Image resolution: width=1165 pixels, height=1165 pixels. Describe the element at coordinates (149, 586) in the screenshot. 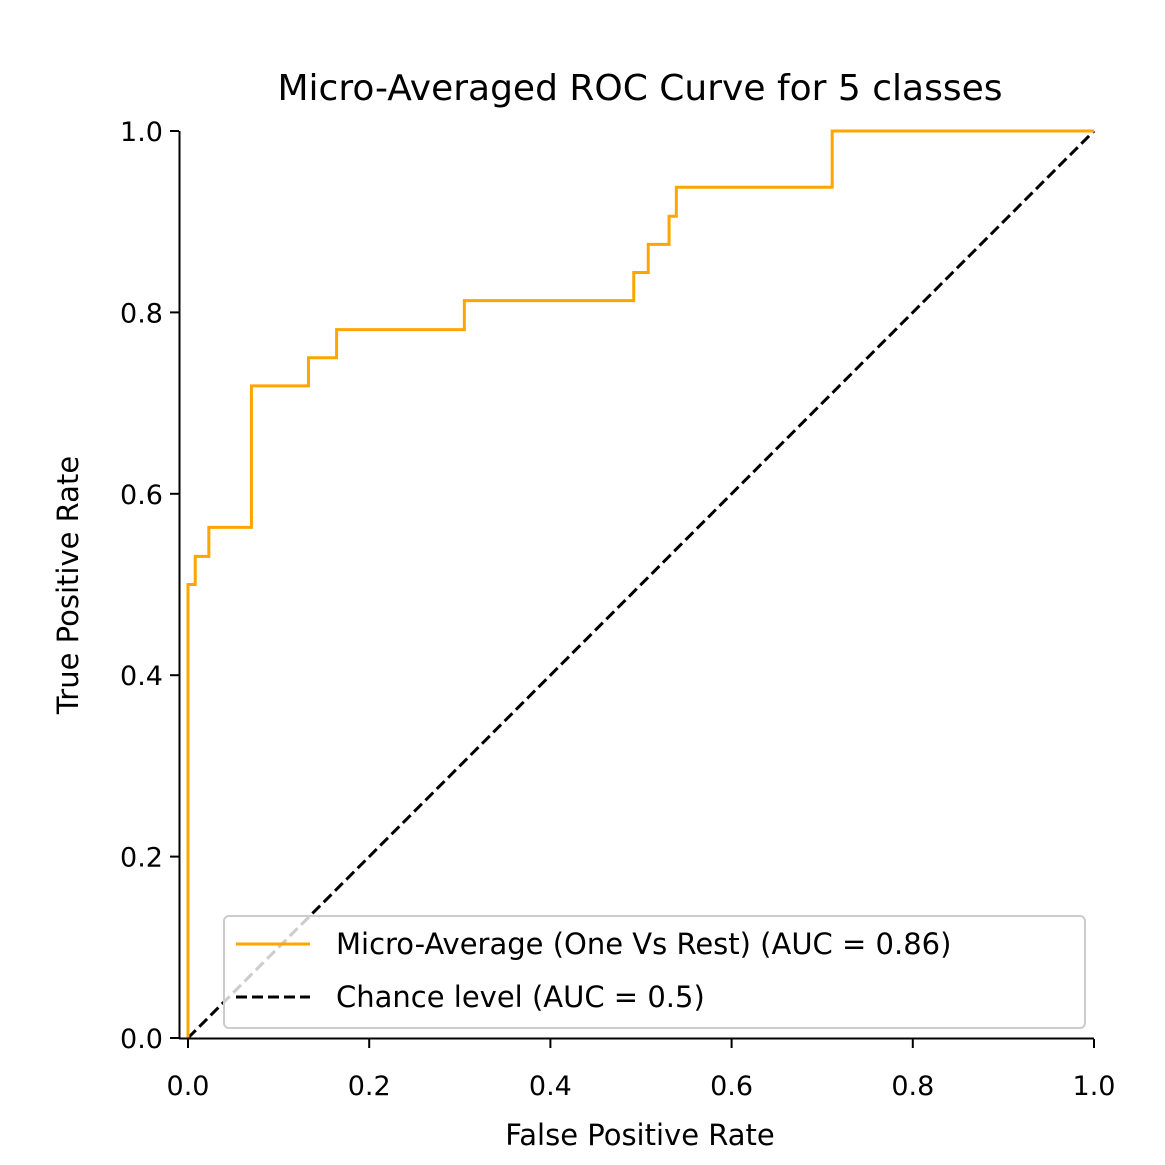

I see `y-ticks: 0.0 0.2 0.4 0.6 0.8 1.0` at that location.